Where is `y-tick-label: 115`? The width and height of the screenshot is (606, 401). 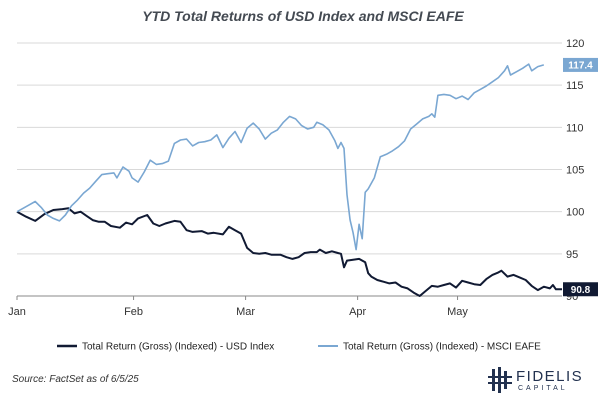 y-tick-label: 115 is located at coordinates (575, 86).